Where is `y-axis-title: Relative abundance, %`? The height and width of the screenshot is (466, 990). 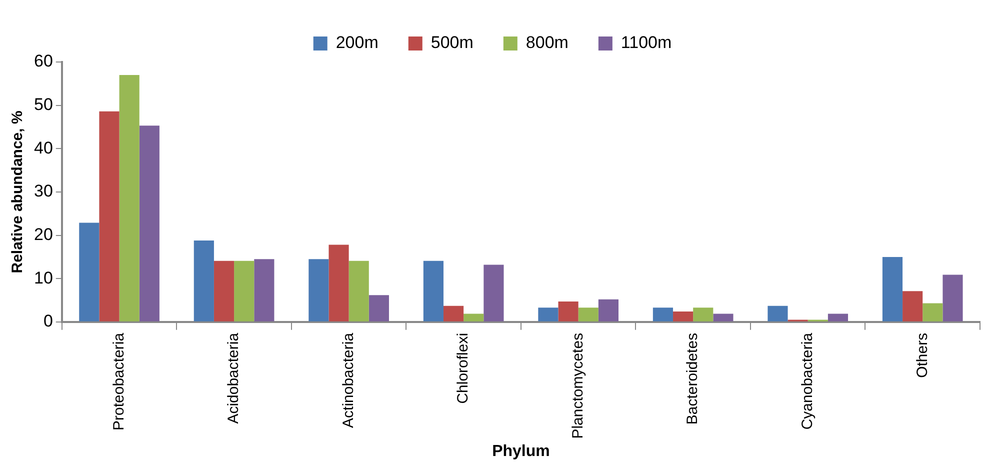
y-axis-title: Relative abundance, % is located at coordinates (17, 192).